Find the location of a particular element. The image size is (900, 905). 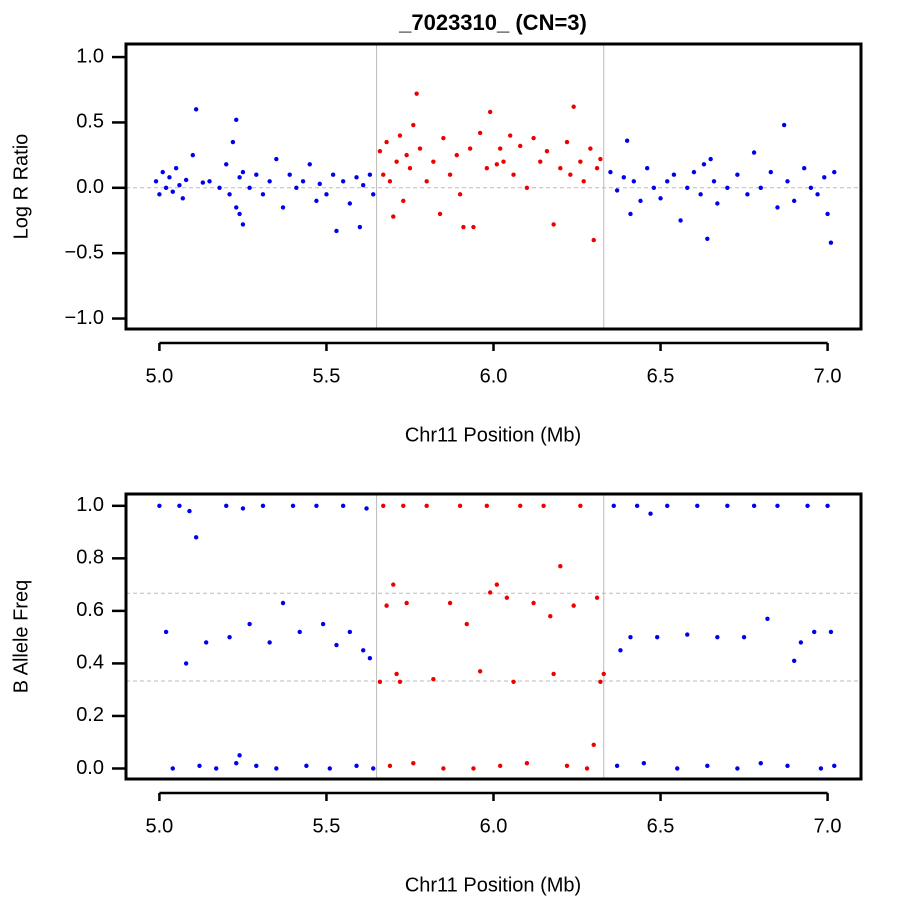

x-tick-label: 5.5 is located at coordinates (327, 376).